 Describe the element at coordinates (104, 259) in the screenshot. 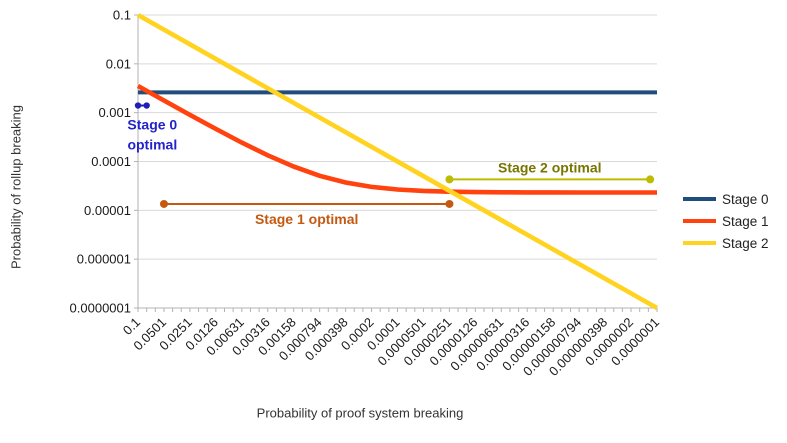

I see `y-tick-label: 0.000001` at that location.